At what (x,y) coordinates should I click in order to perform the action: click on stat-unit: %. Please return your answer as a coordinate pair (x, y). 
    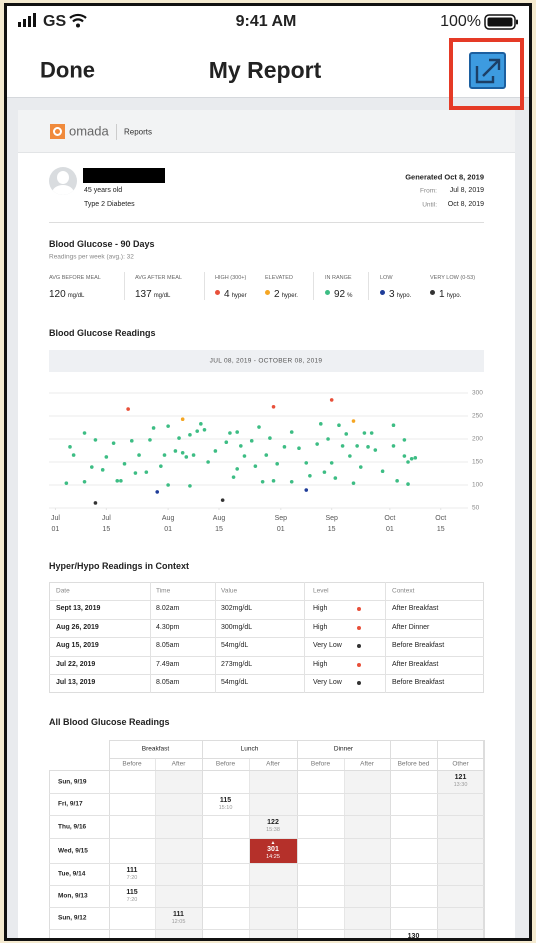
    Looking at the image, I should click on (350, 295).